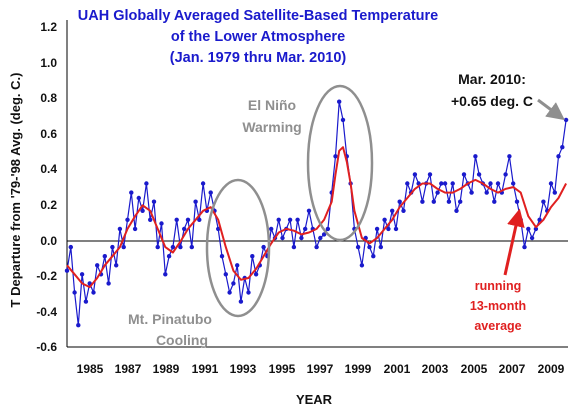 The image size is (570, 412). What do you see at coordinates (514, 242) in the screenshot?
I see `running-avg-arrow` at bounding box center [514, 242].